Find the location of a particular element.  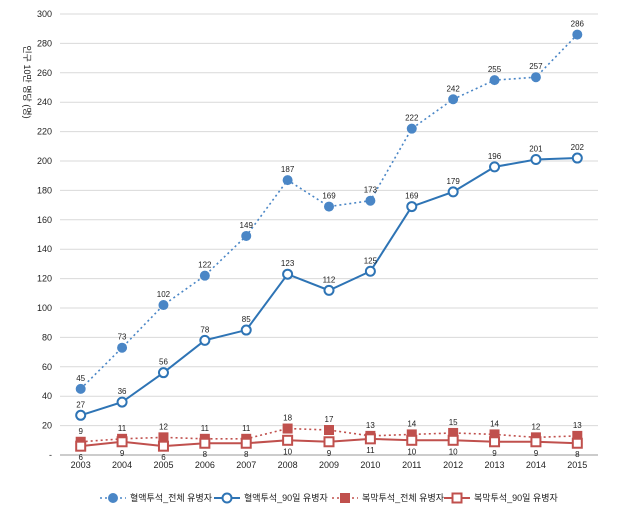

data-label: 196 is located at coordinates (495, 156).